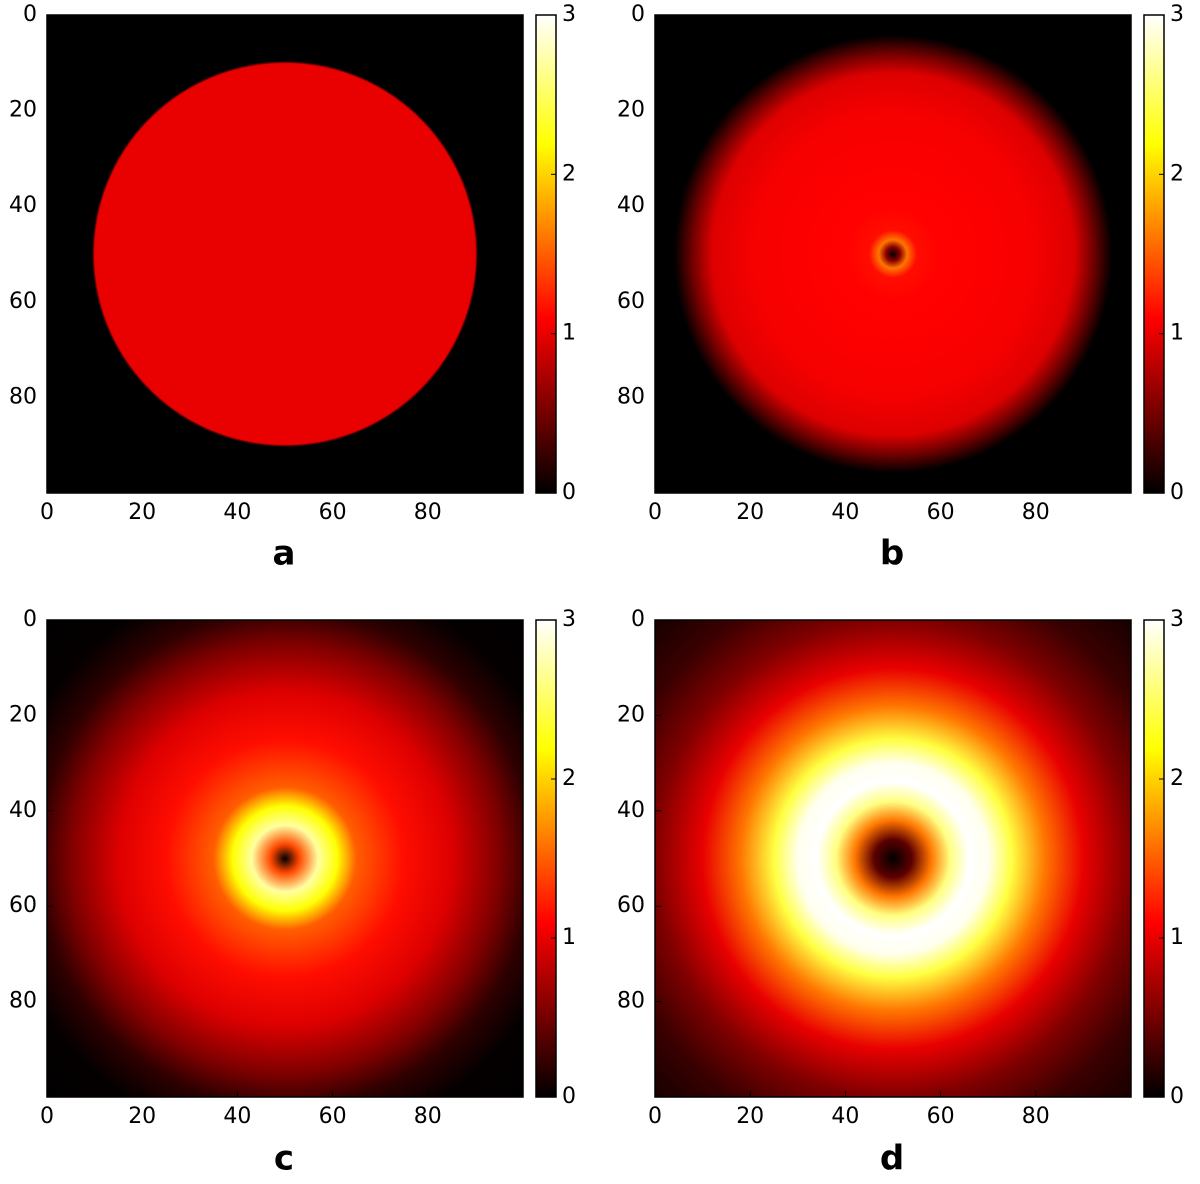 The image size is (1200, 1184). Describe the element at coordinates (892, 554) in the screenshot. I see `panel-label: b` at that location.